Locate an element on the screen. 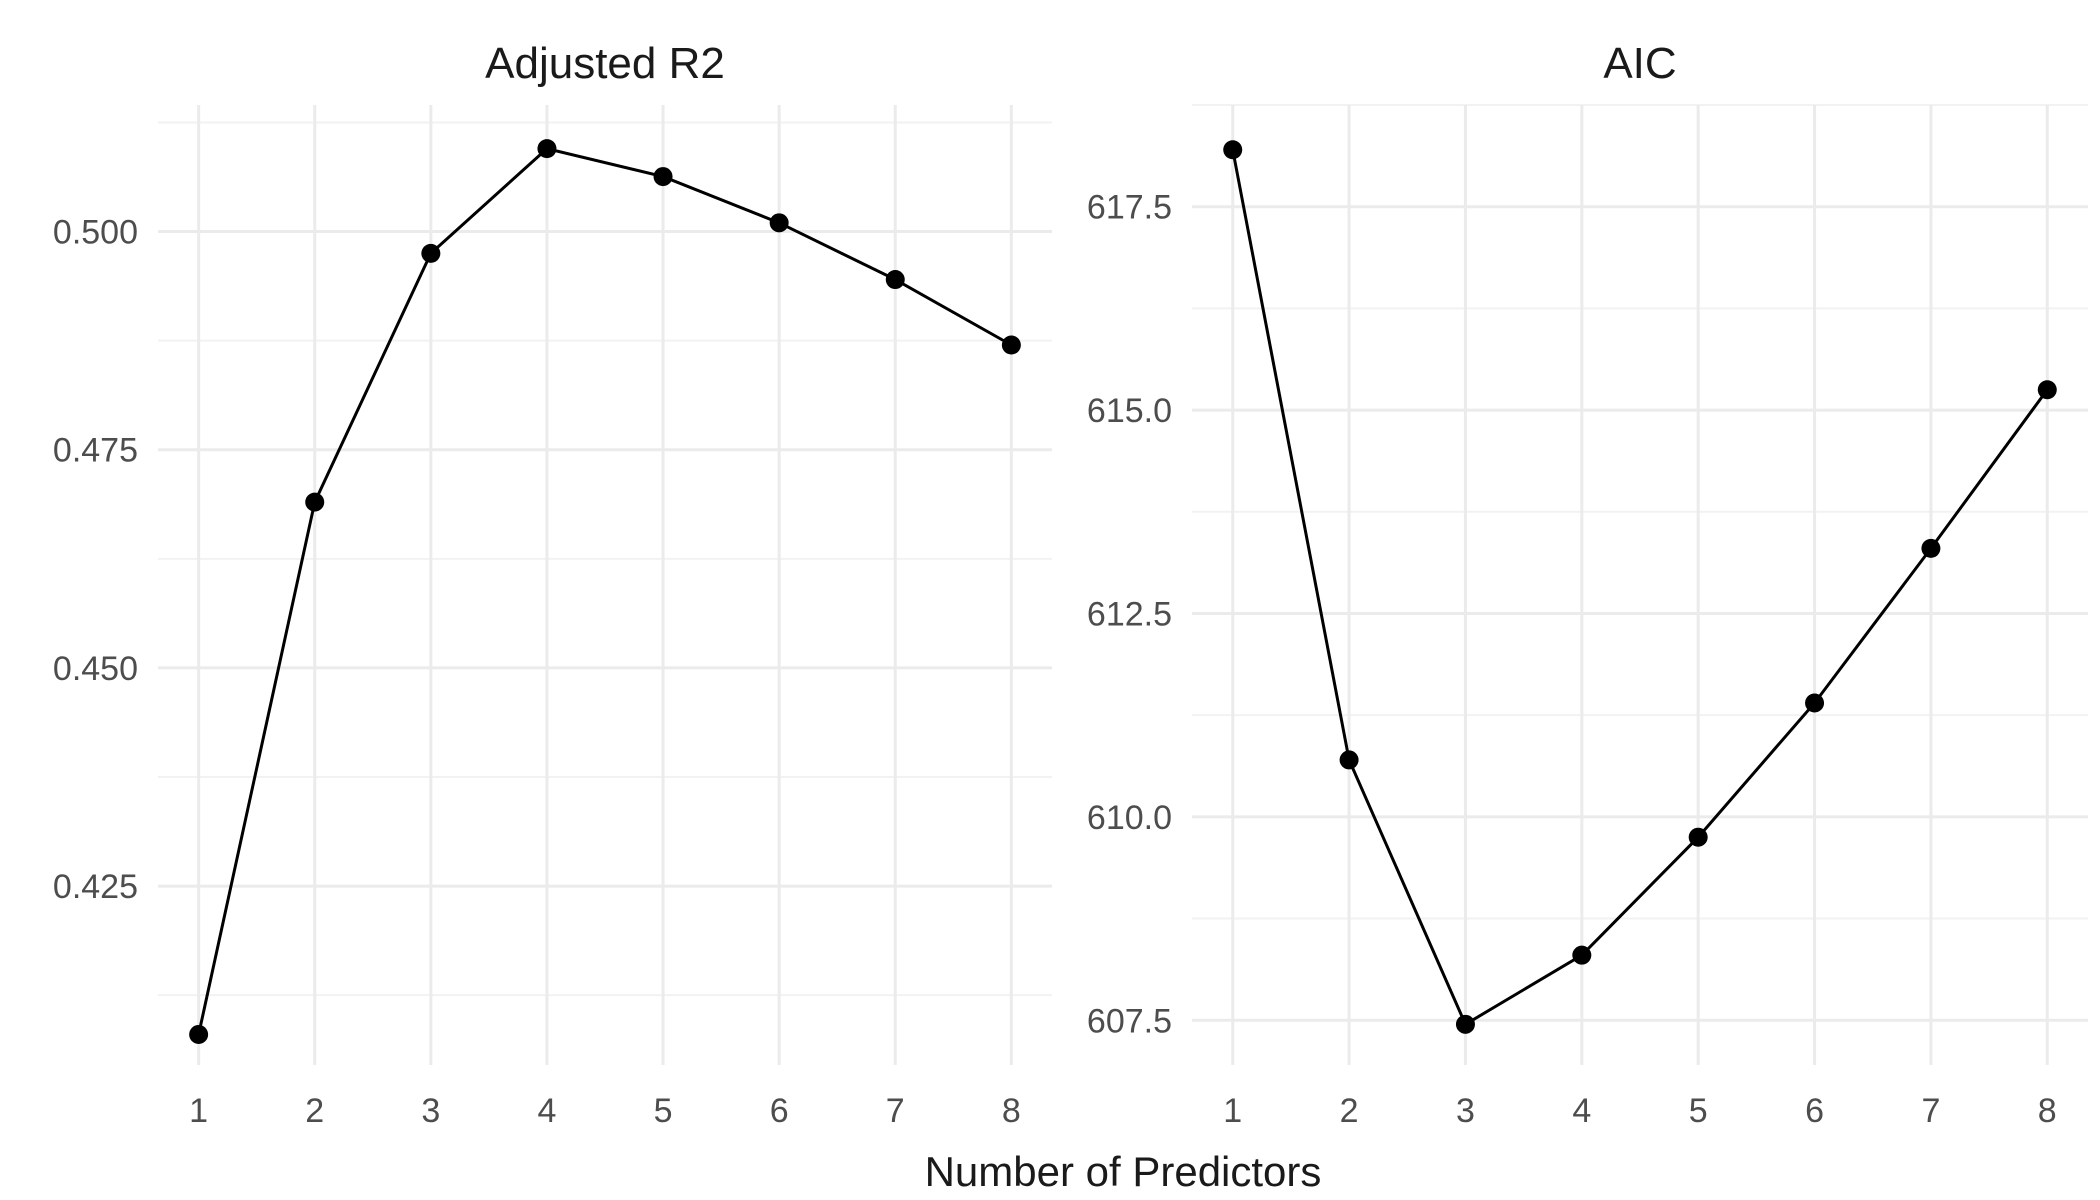 This screenshot has height=1200, width=2100. adjusted-r2-x-tick-label: 6 is located at coordinates (779, 1111).